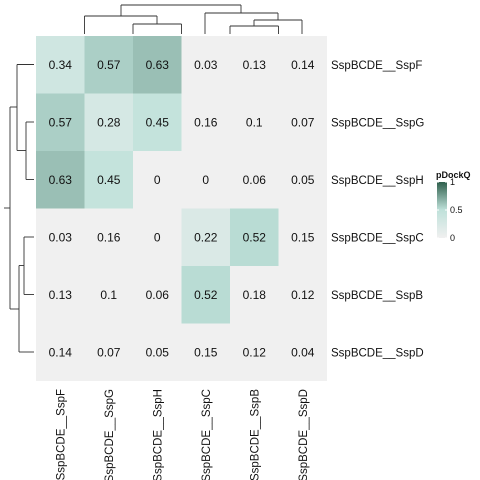 This screenshot has height=480, width=480. What do you see at coordinates (303, 352) in the screenshot?
I see `cell-value-label: 0.04` at bounding box center [303, 352].